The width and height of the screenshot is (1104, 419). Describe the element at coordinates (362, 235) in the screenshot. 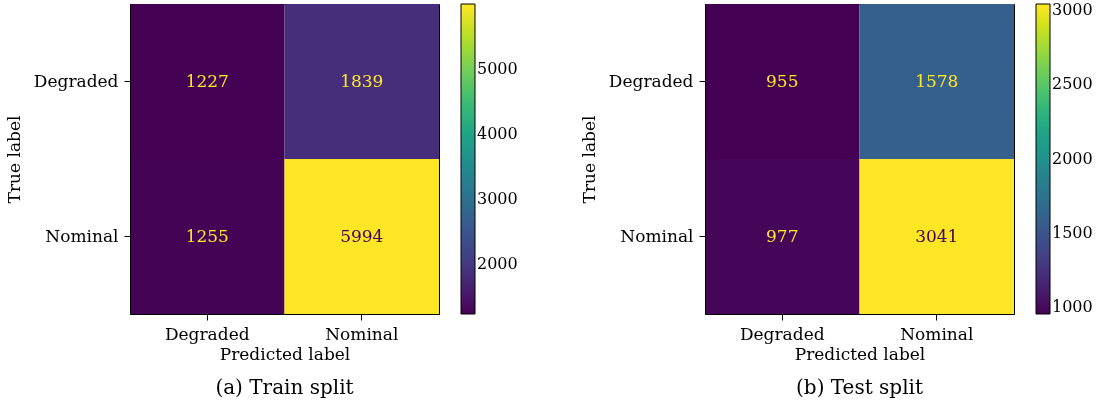

I see `data-label: 5994` at that location.